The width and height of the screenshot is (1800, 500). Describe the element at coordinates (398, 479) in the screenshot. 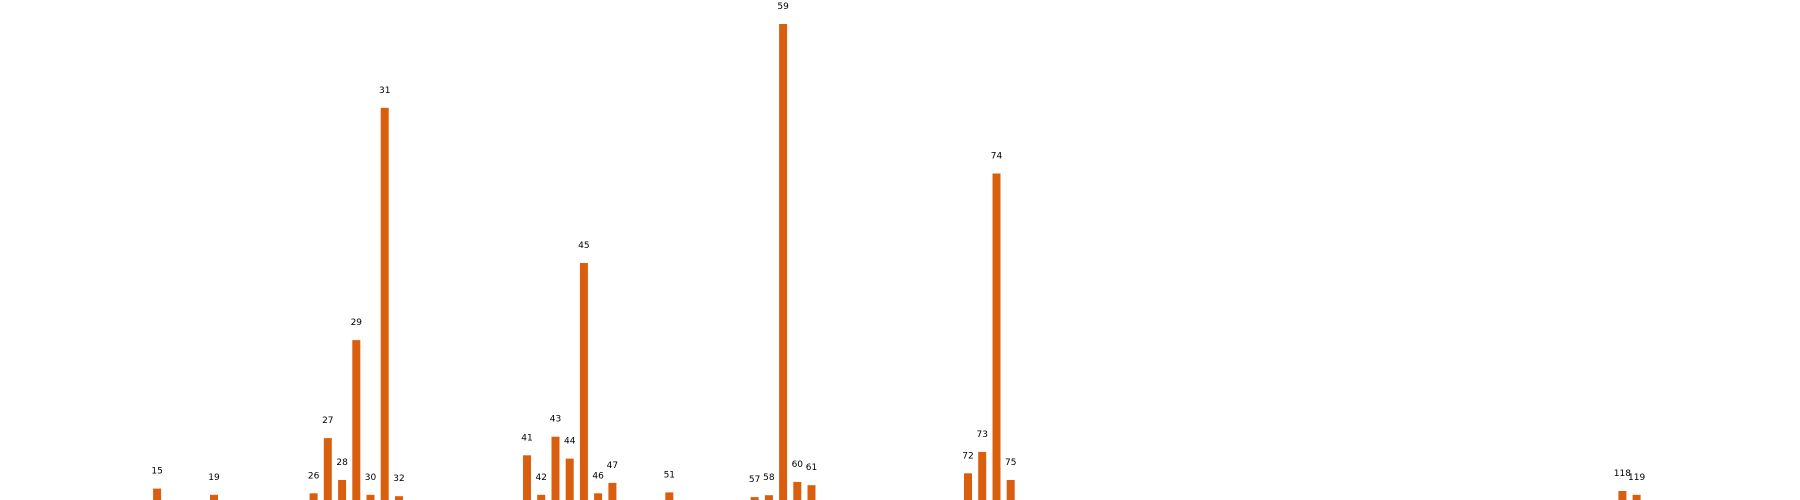

I see `bar-label-32: 32` at that location.